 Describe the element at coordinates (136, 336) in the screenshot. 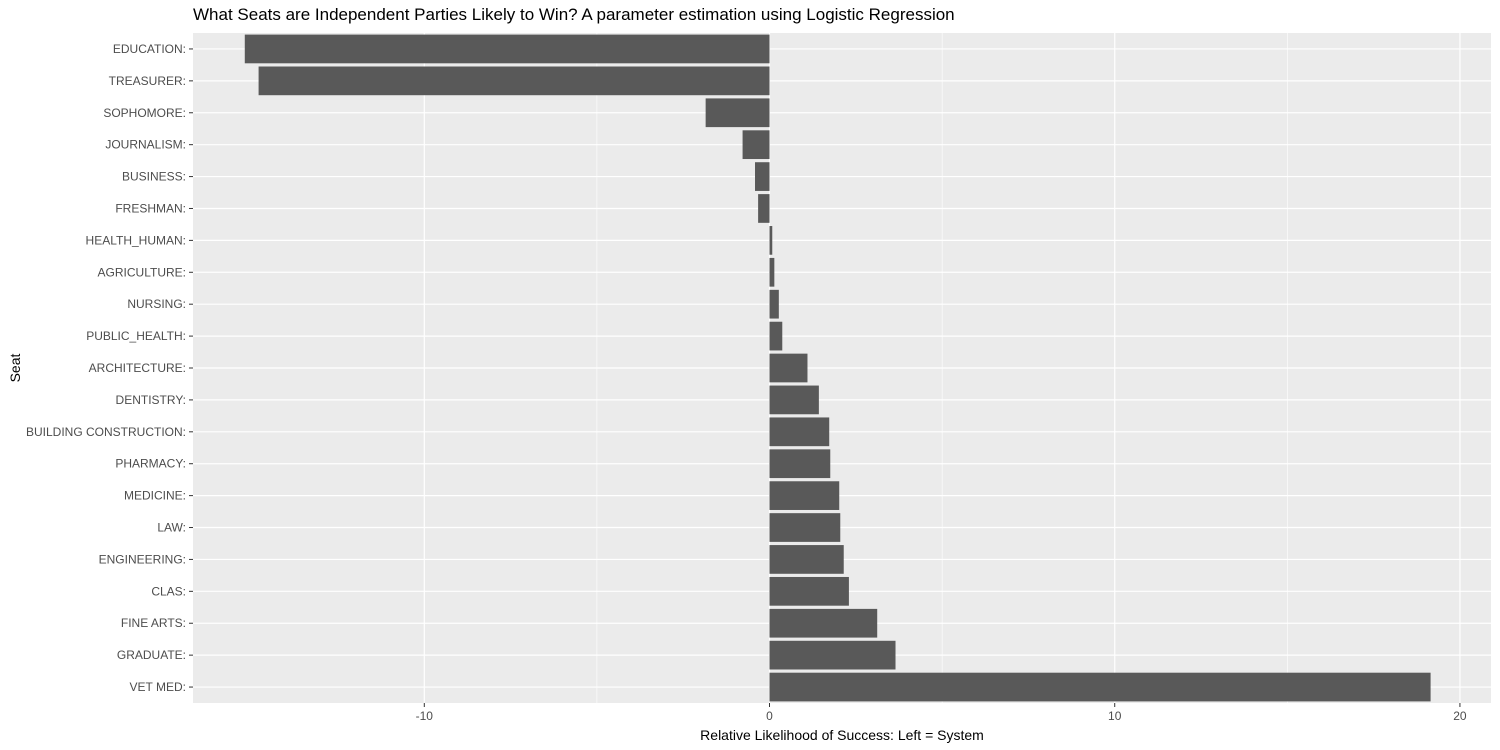

I see `y-tick-label: PUBLIC_HEALTH:` at that location.